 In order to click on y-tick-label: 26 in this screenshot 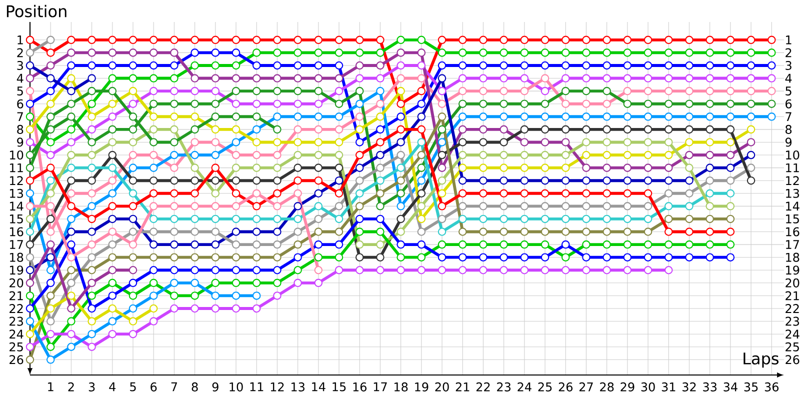, I will do `click(17, 359)`.